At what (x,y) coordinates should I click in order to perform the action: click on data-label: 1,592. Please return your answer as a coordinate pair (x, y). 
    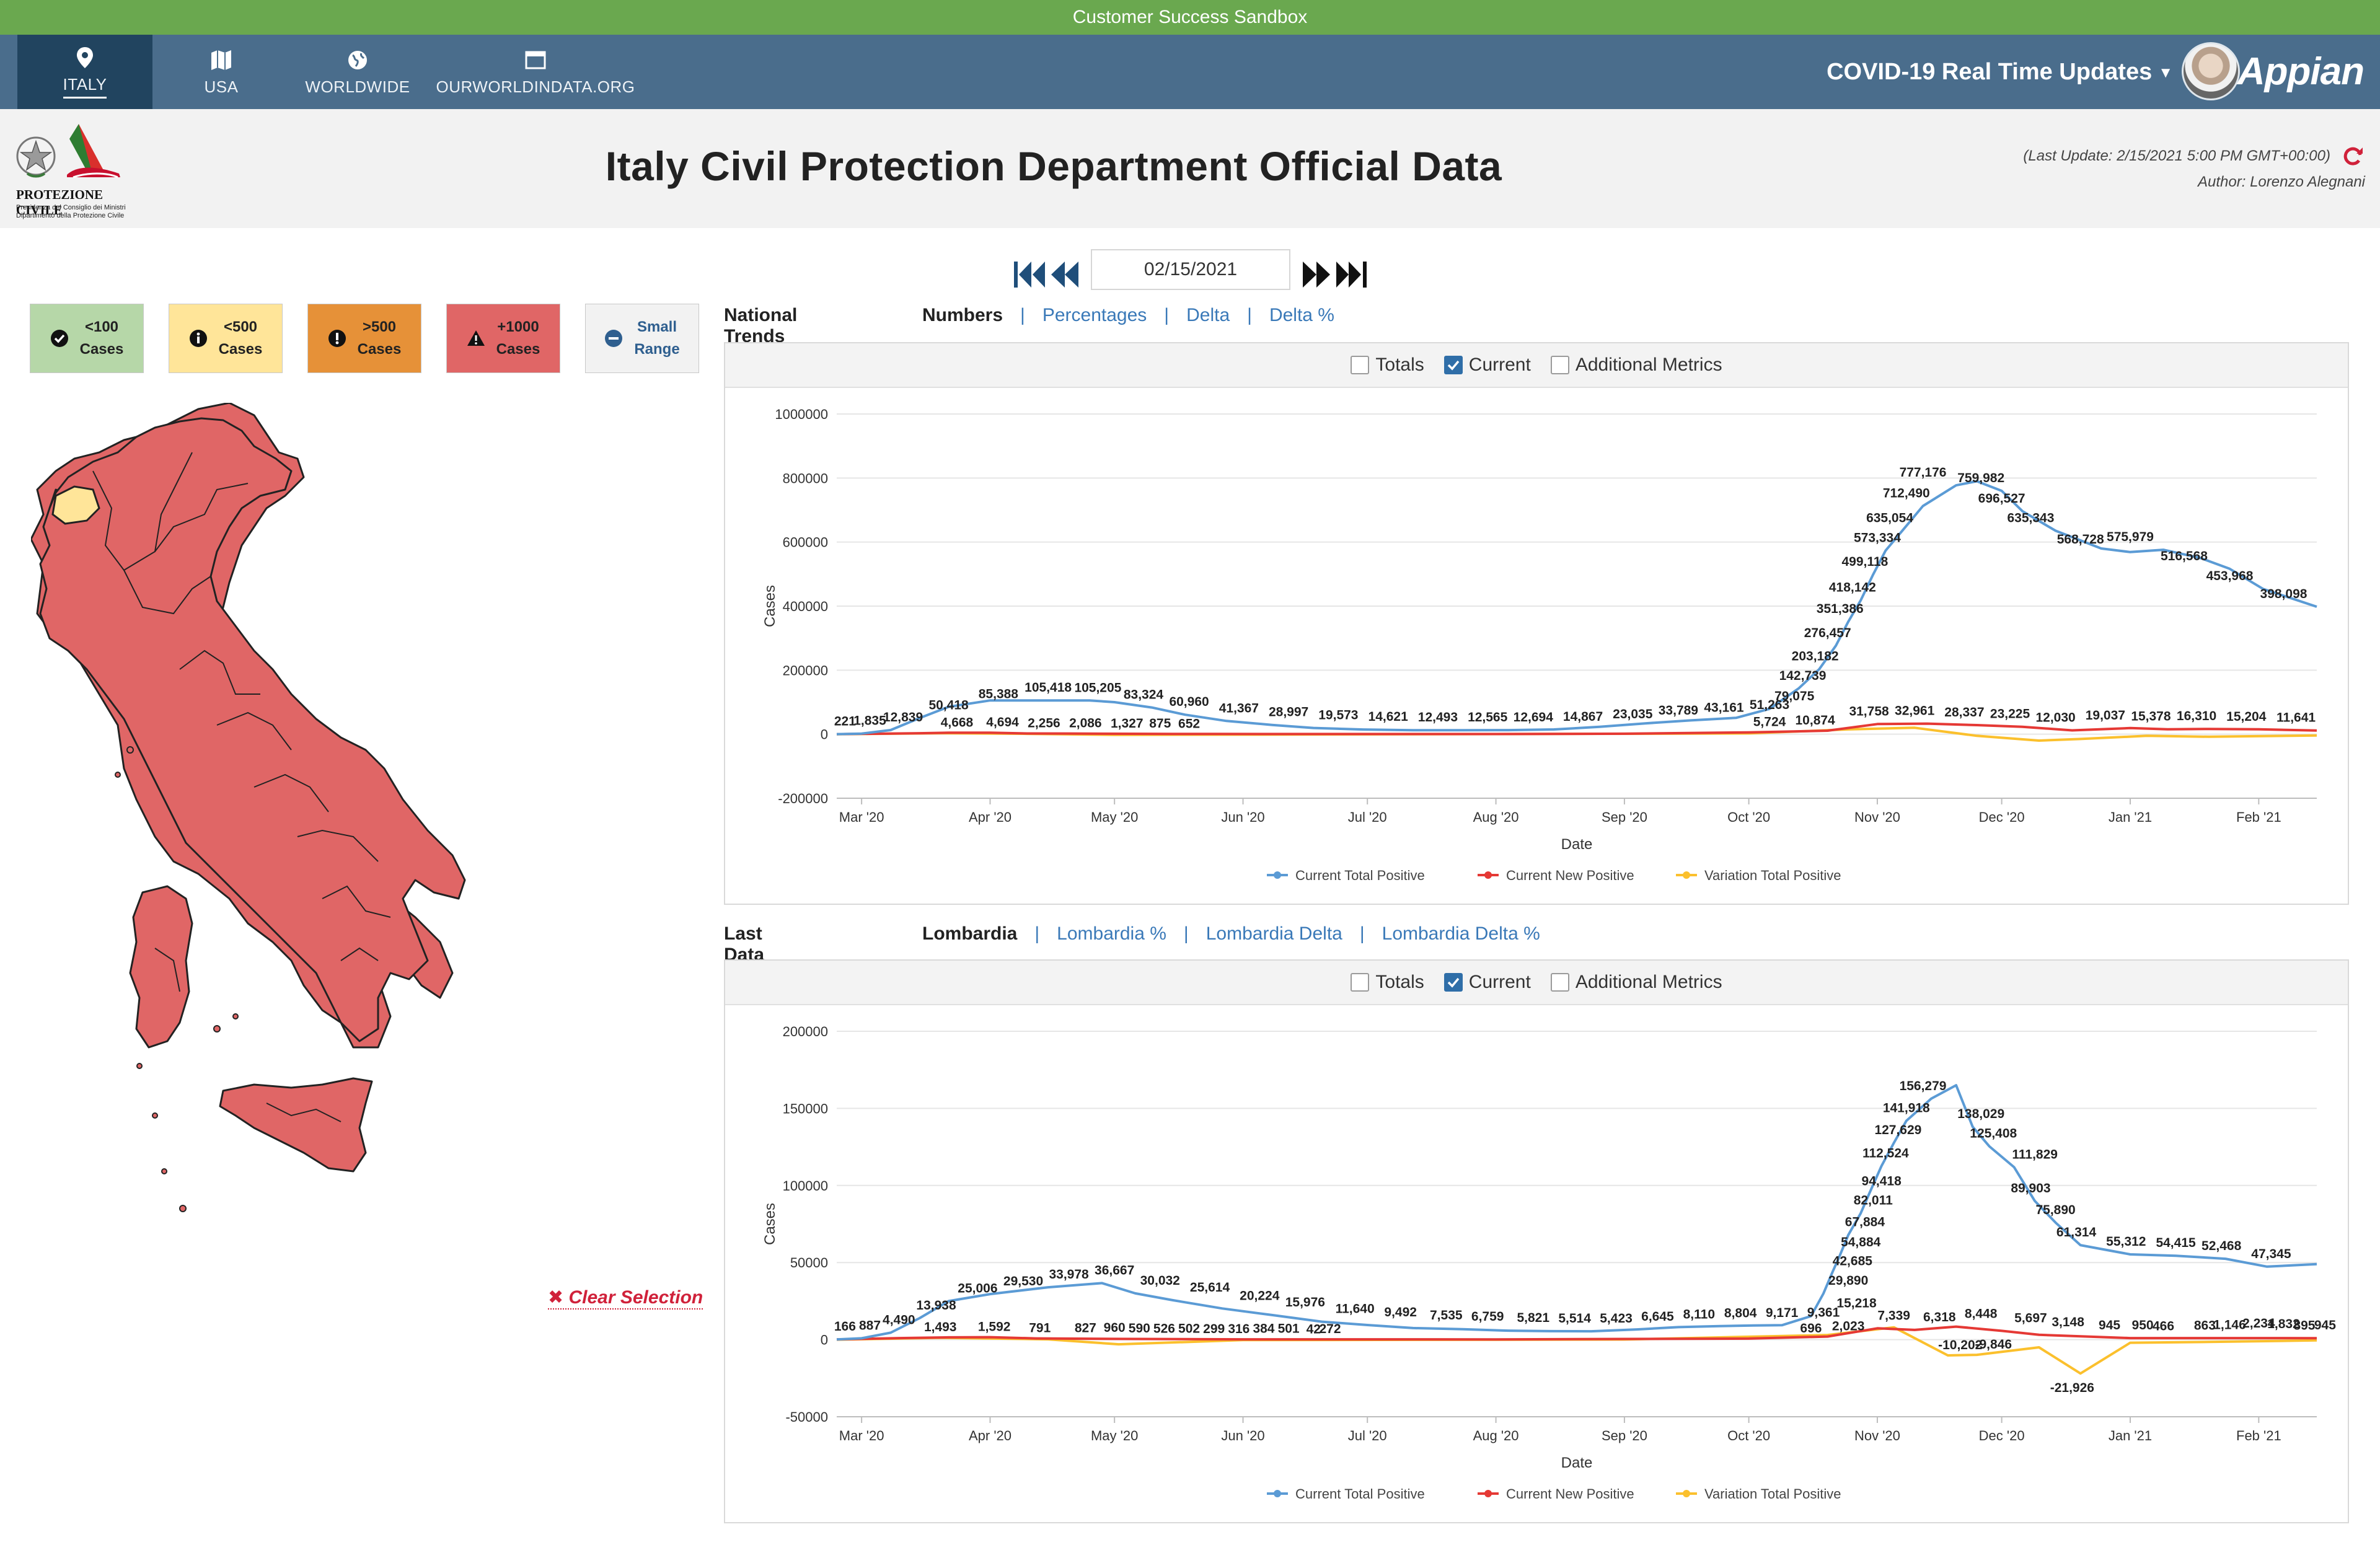
    Looking at the image, I should click on (994, 1327).